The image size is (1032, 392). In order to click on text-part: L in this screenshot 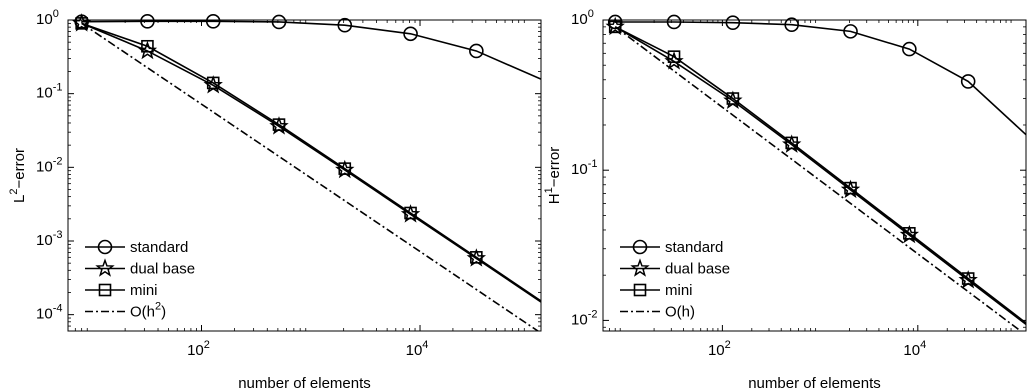, I will do `click(19, 199)`.